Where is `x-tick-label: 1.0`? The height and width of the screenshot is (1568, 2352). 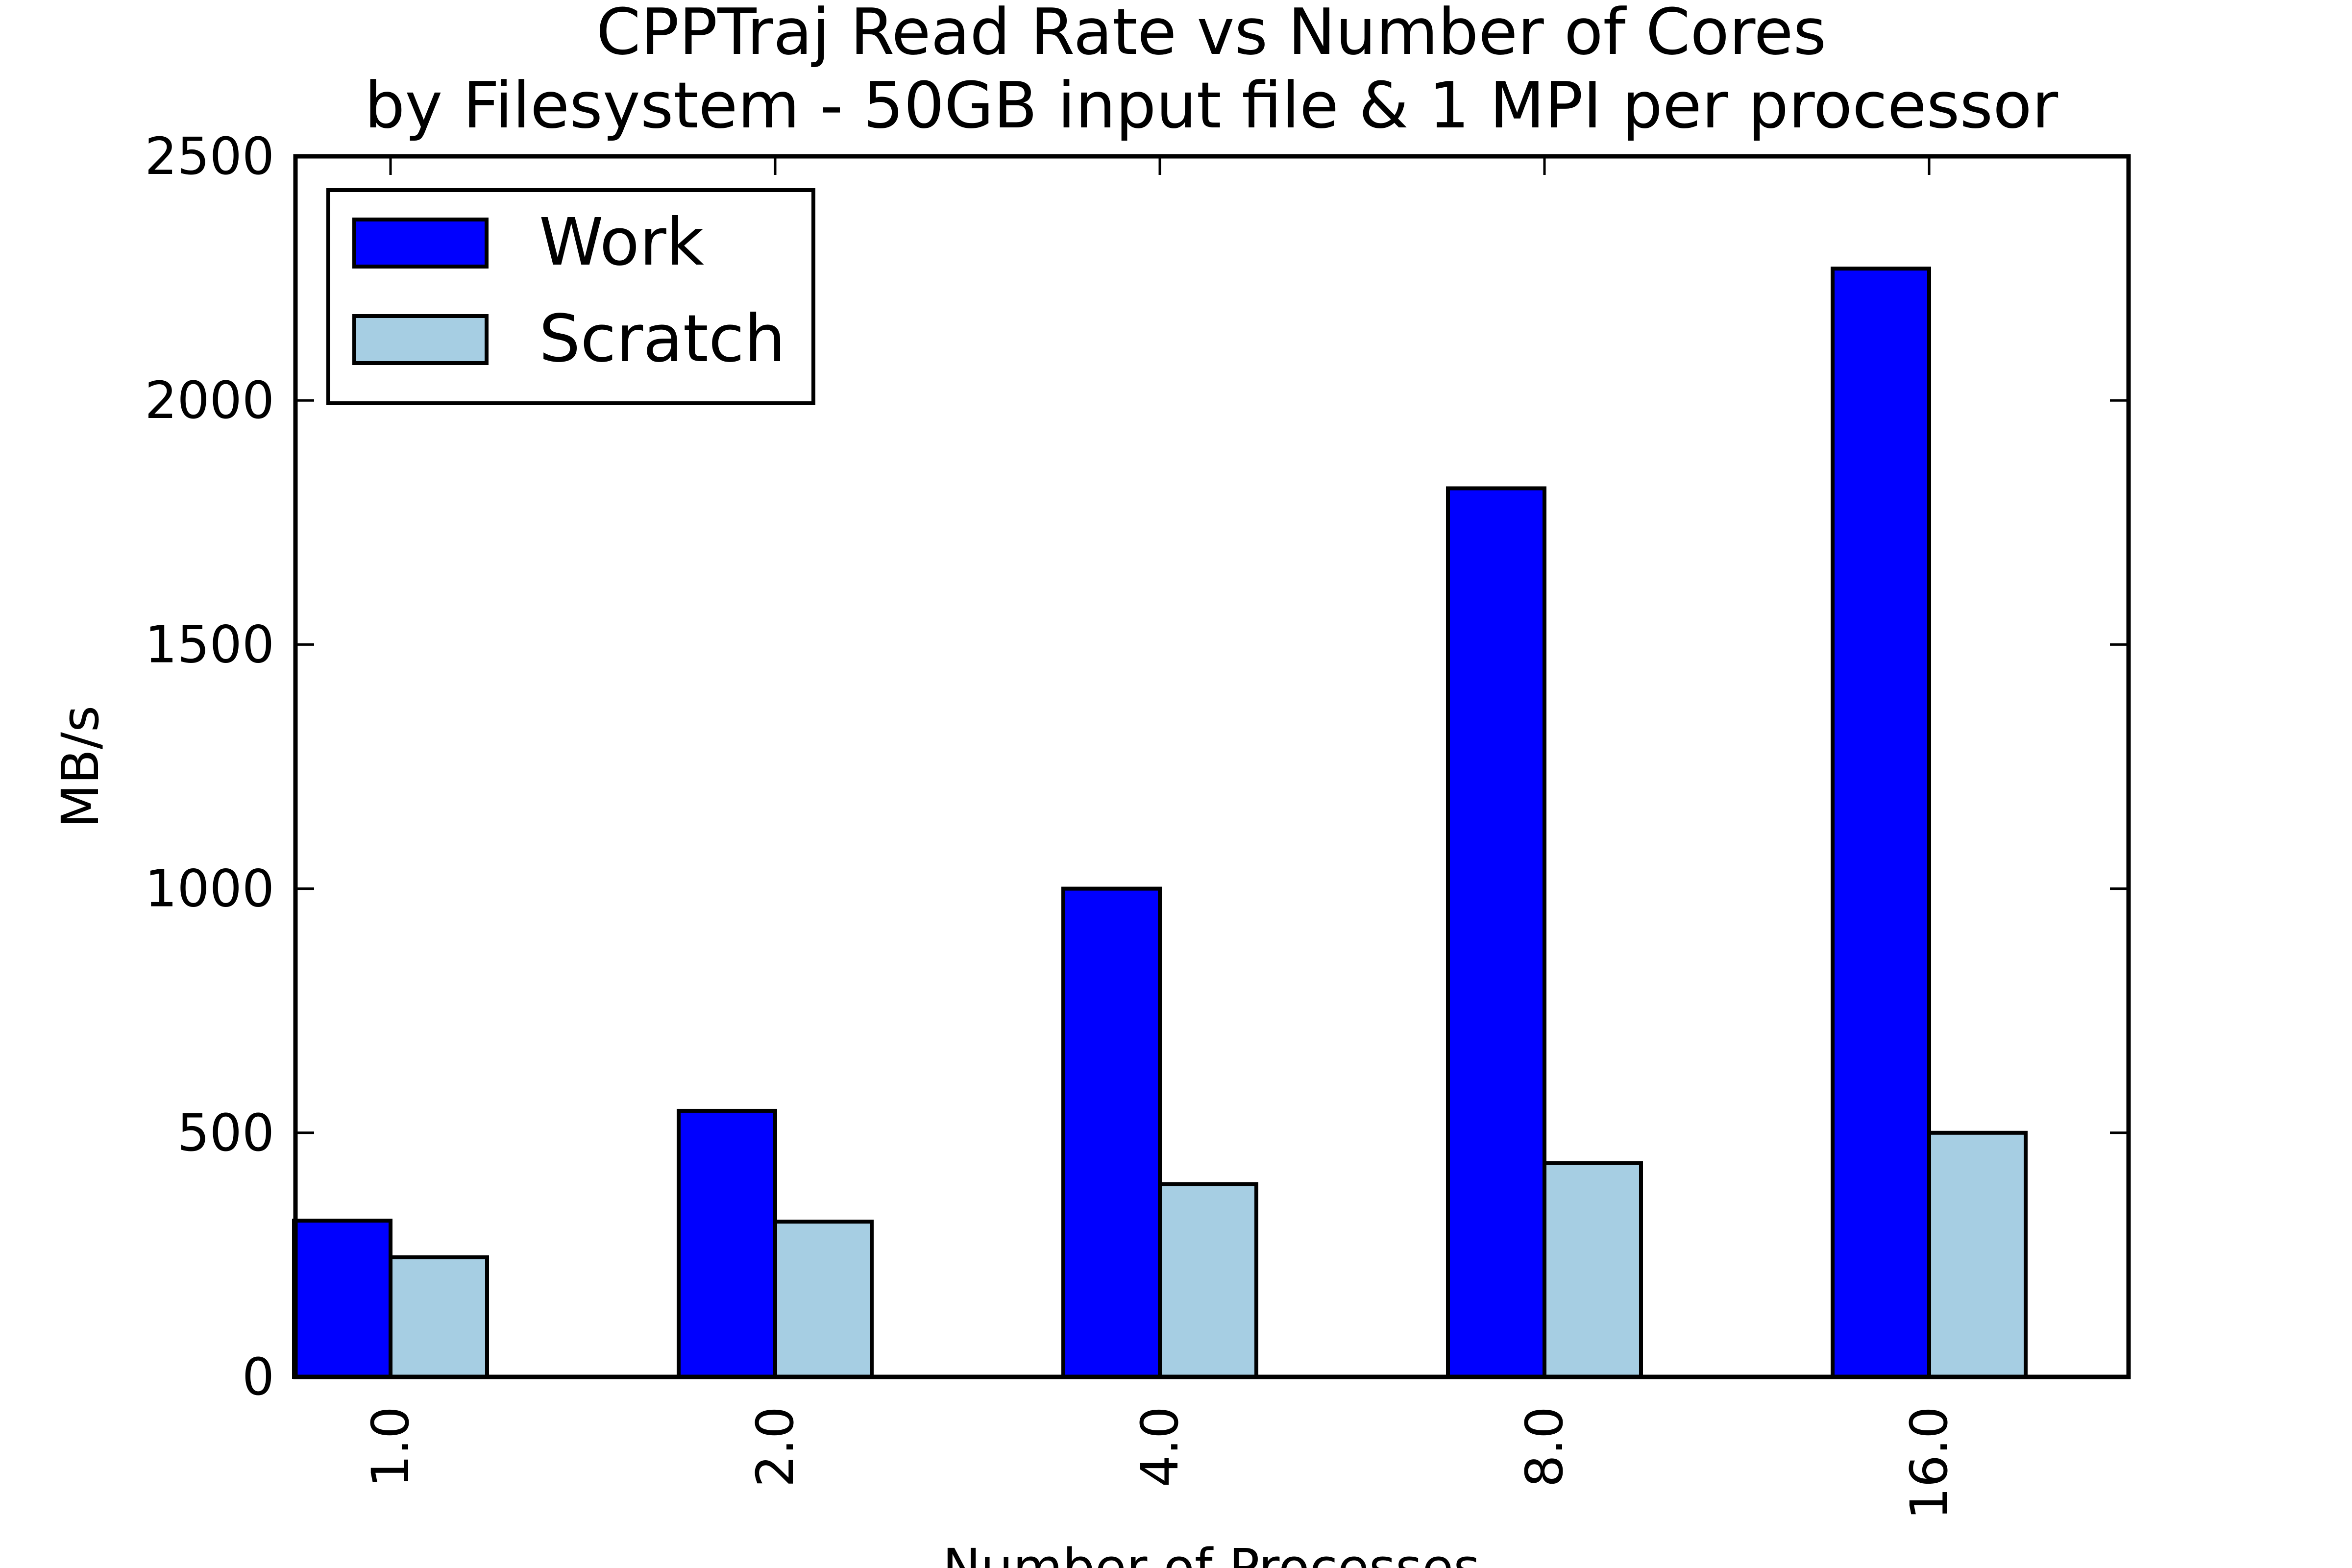 x-tick-label: 1.0 is located at coordinates (390, 1446).